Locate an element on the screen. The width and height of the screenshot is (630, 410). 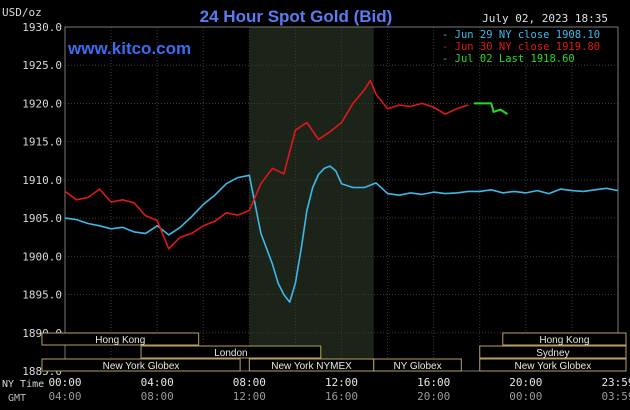
x-tick-label-ny: 20:00 is located at coordinates (525, 382).